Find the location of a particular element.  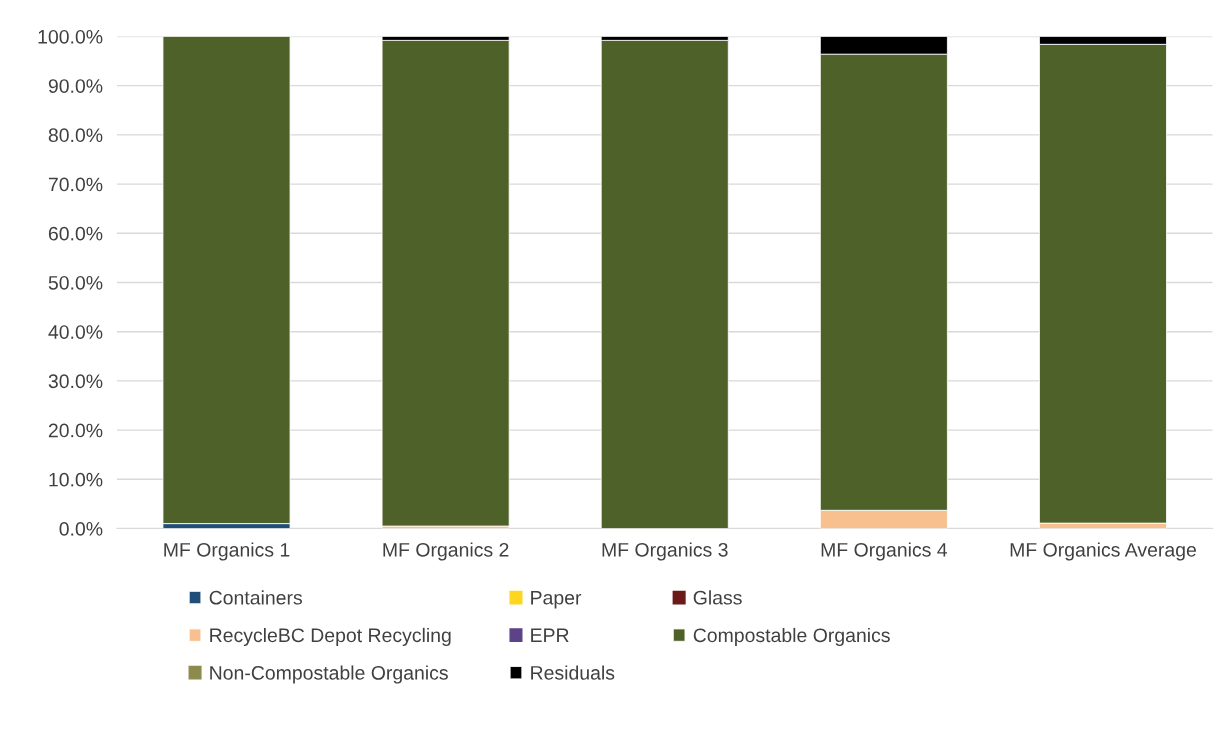

legend-label: Compostable Organics is located at coordinates (791, 637).